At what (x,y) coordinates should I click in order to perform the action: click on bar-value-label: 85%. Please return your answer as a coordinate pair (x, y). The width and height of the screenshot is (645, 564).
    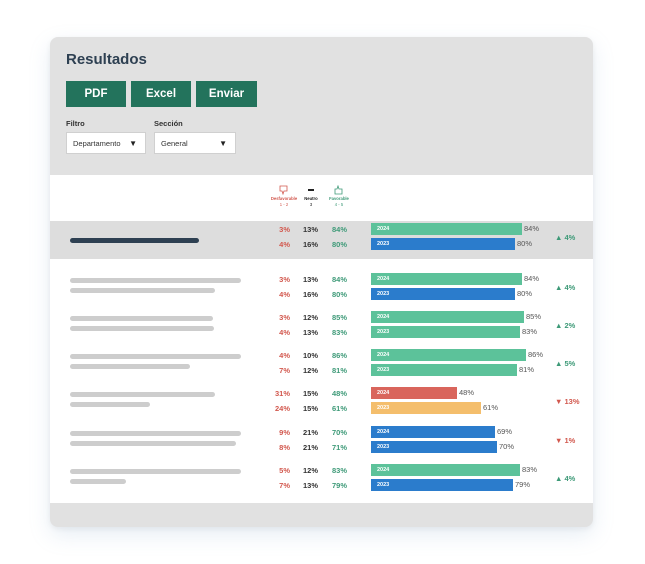
    Looking at the image, I should click on (534, 316).